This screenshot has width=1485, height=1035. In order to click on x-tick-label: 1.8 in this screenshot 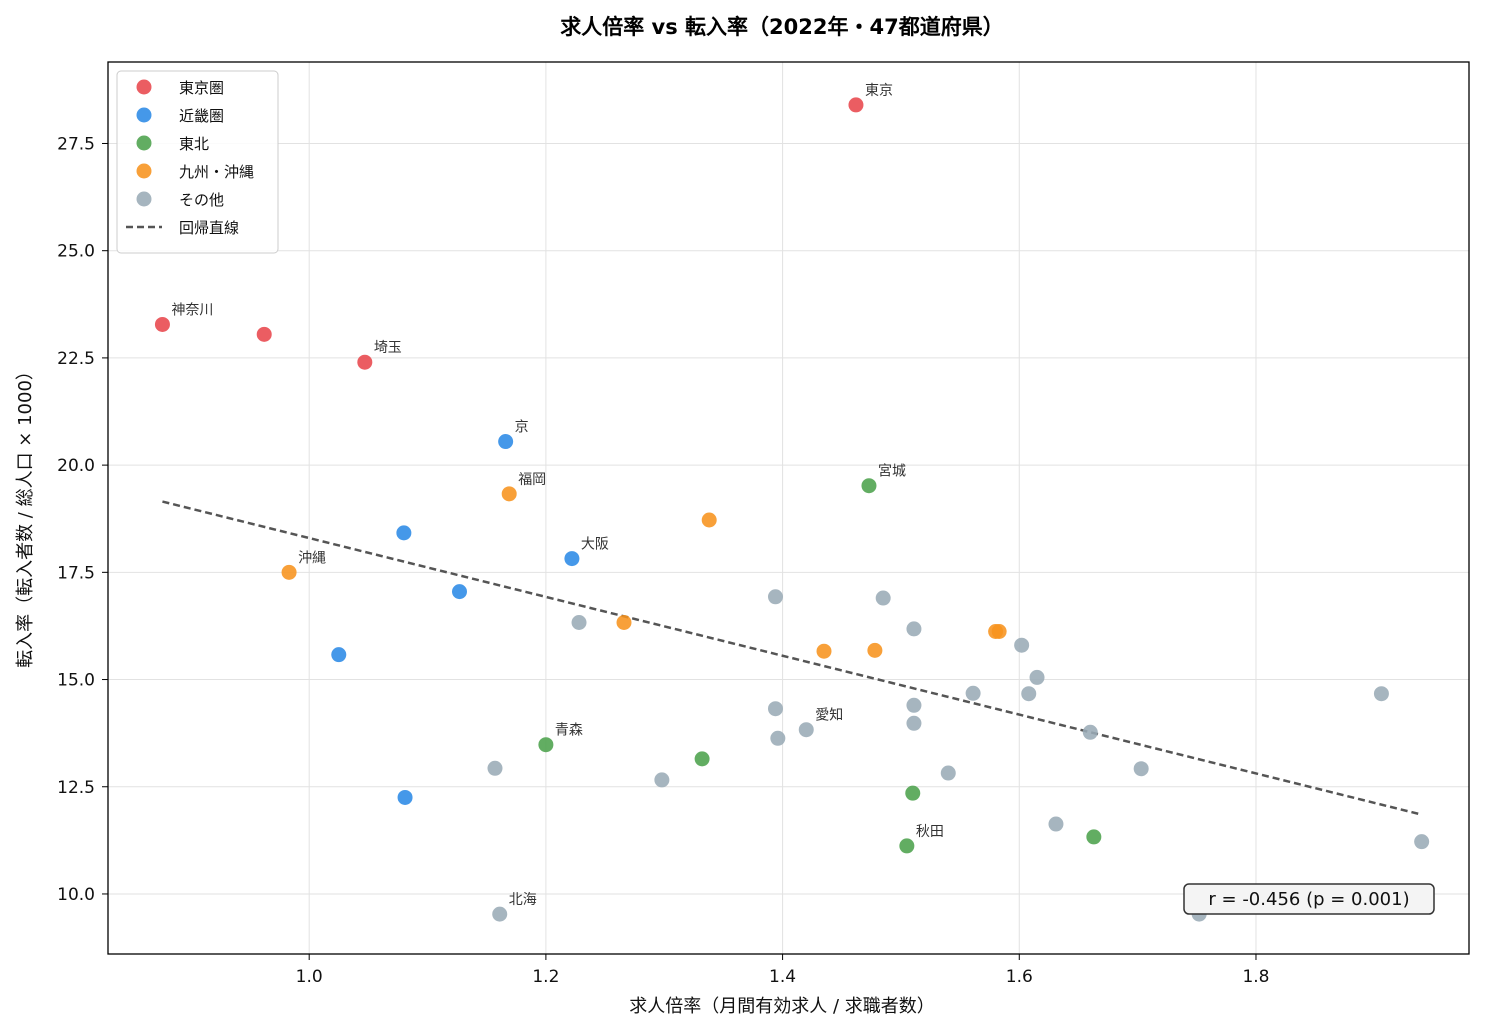, I will do `click(1255, 977)`.